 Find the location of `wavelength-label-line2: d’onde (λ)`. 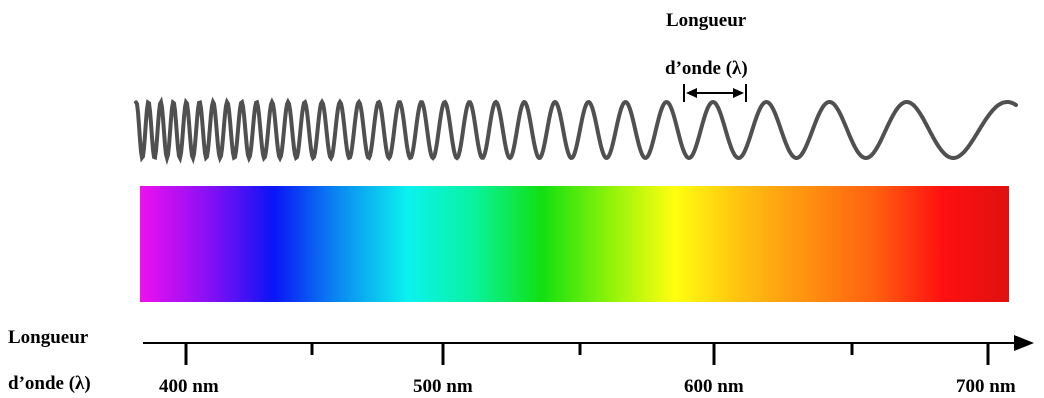

wavelength-label-line2: d’onde (λ) is located at coordinates (706, 68).